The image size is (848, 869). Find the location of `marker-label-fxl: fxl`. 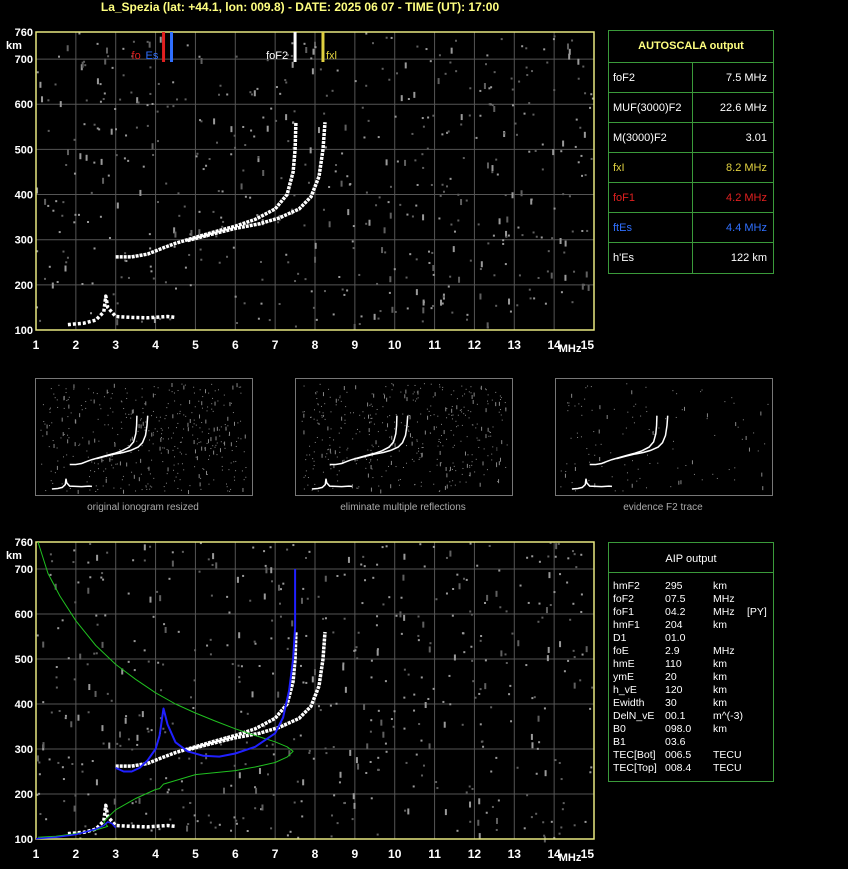

marker-label-fxl: fxl is located at coordinates (331, 56).